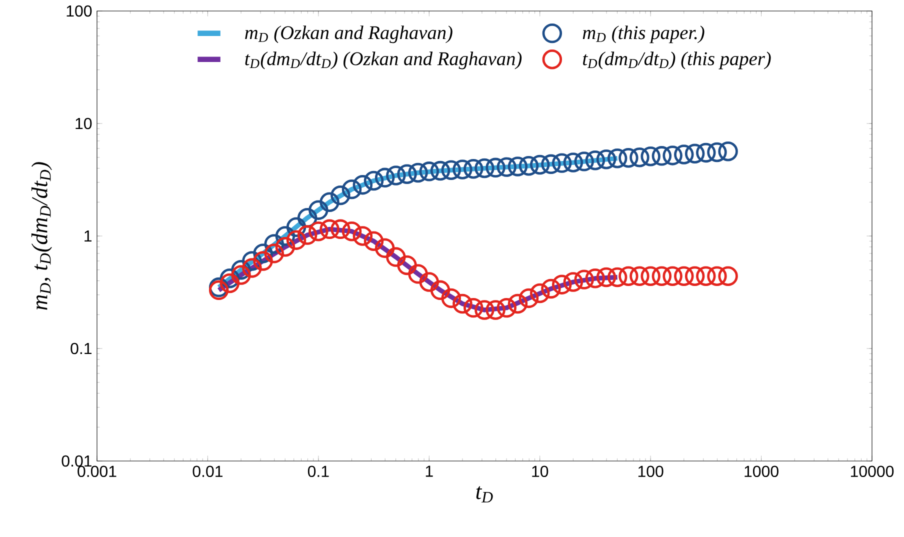 The height and width of the screenshot is (537, 904). What do you see at coordinates (88, 236) in the screenshot?
I see `y-tick-label: 1` at bounding box center [88, 236].